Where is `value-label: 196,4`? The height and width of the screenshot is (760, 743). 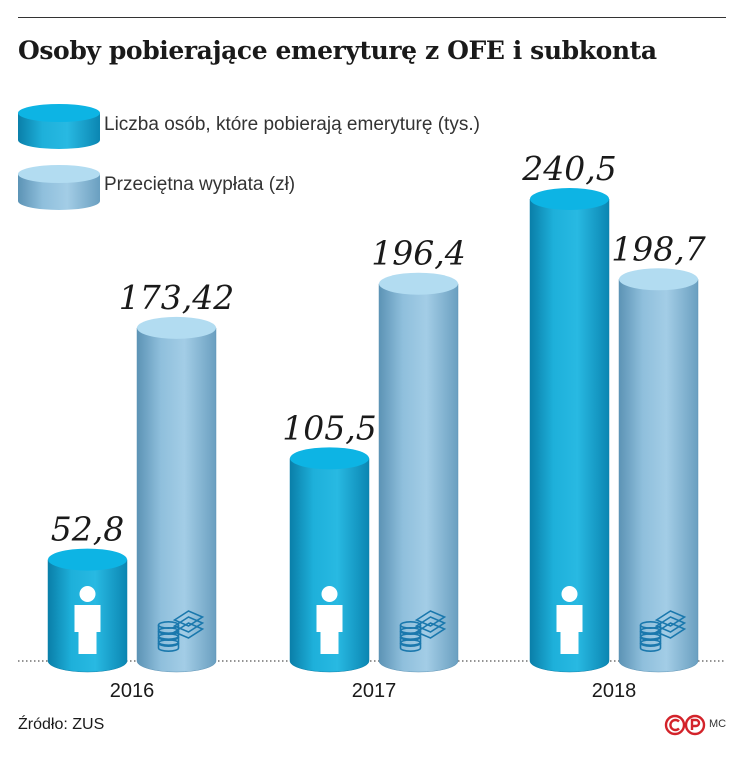 value-label: 196,4 is located at coordinates (418, 253).